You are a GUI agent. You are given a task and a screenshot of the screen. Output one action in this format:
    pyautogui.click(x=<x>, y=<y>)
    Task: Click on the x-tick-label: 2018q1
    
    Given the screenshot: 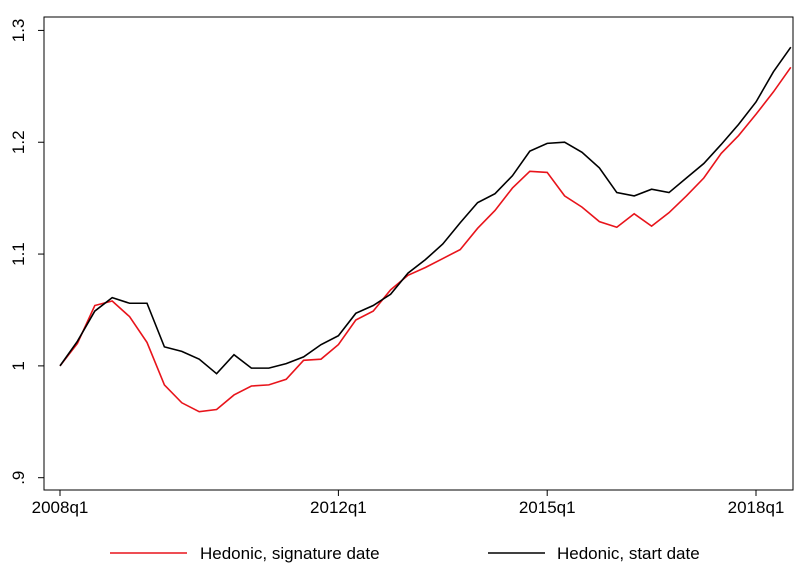 What is the action you would take?
    pyautogui.click(x=756, y=507)
    